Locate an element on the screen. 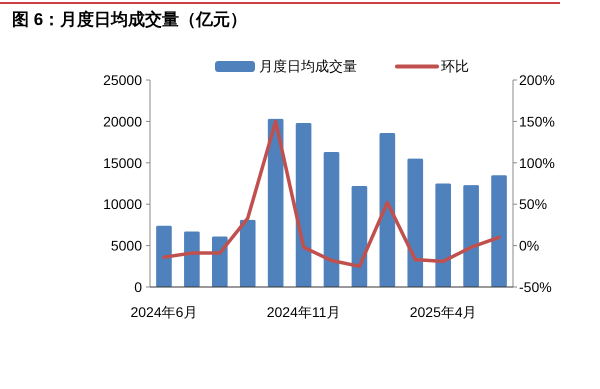 The height and width of the screenshot is (389, 600). y-tick-label: 10000 is located at coordinates (122, 204).